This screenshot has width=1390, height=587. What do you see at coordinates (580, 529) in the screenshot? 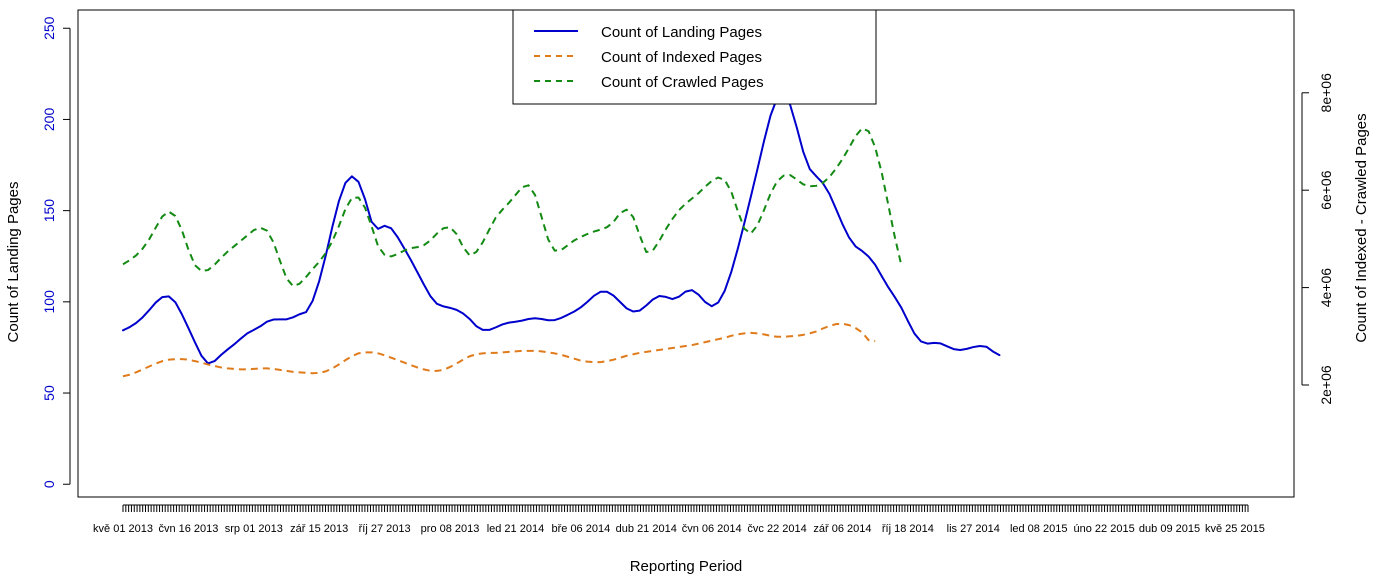
I see `x-axis-tick-label: bře 06 2014` at bounding box center [580, 529].